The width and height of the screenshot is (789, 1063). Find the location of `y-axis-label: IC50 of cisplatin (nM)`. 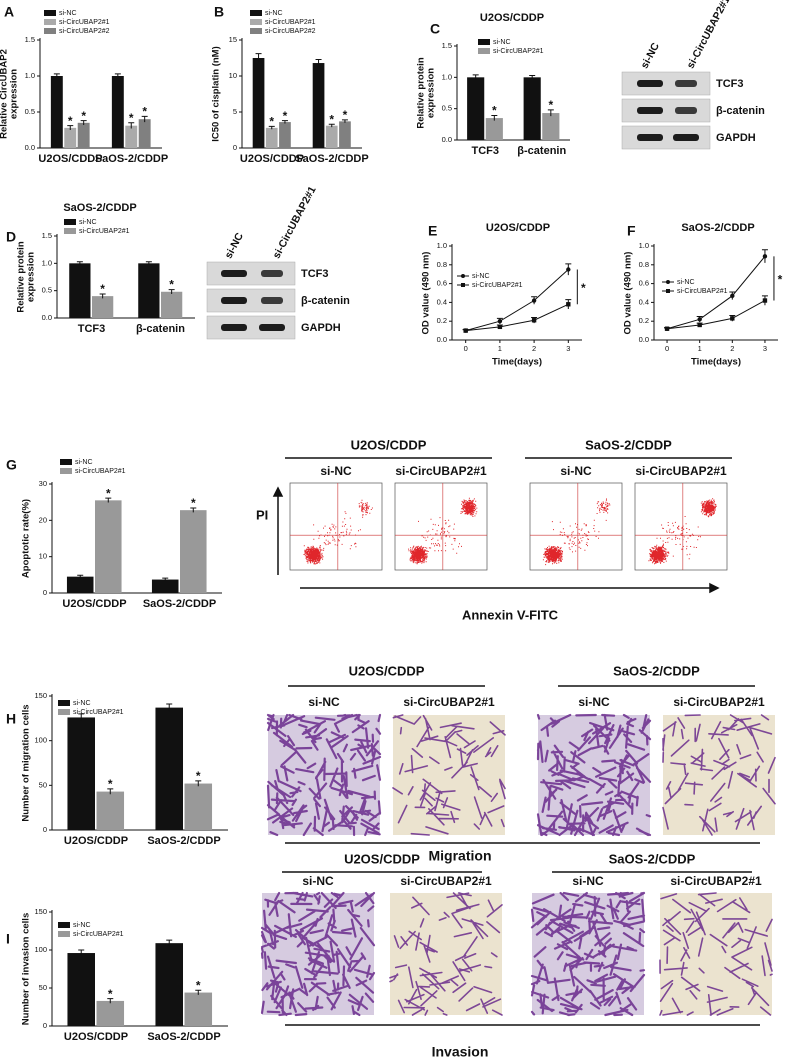

y-axis-label: IC50 of cisplatin (nM) is located at coordinates (216, 94).